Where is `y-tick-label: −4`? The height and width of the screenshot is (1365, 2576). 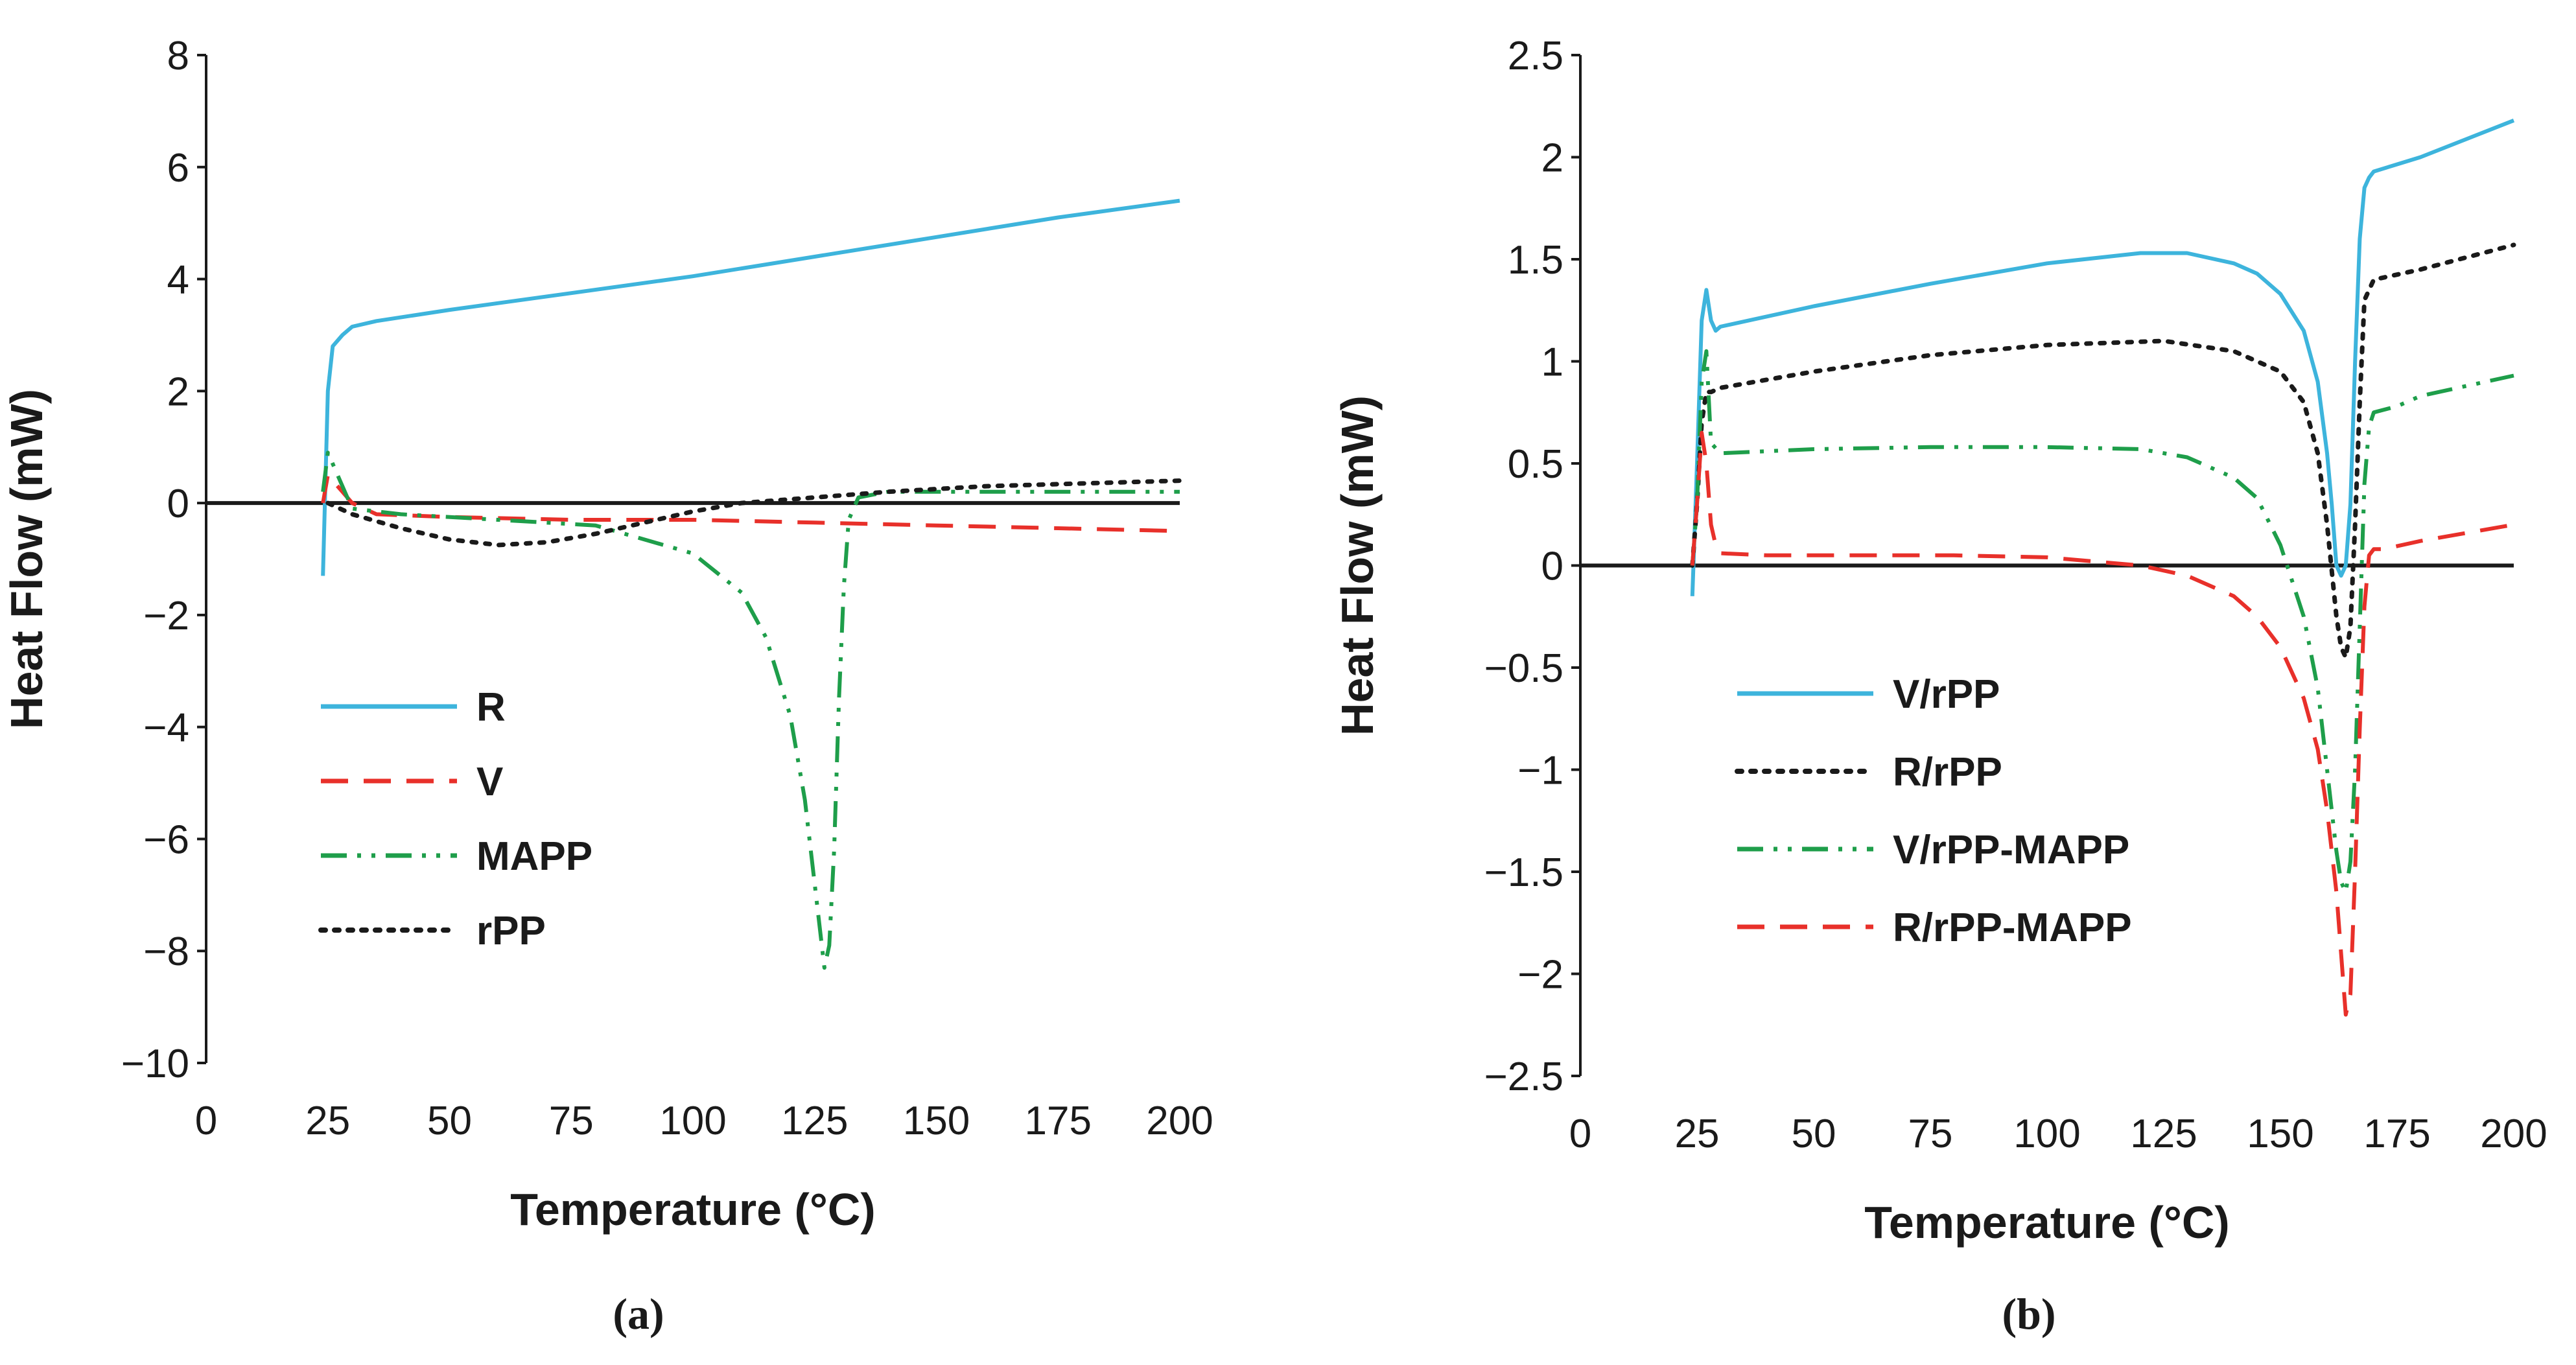
y-tick-label: −4 is located at coordinates (166, 728).